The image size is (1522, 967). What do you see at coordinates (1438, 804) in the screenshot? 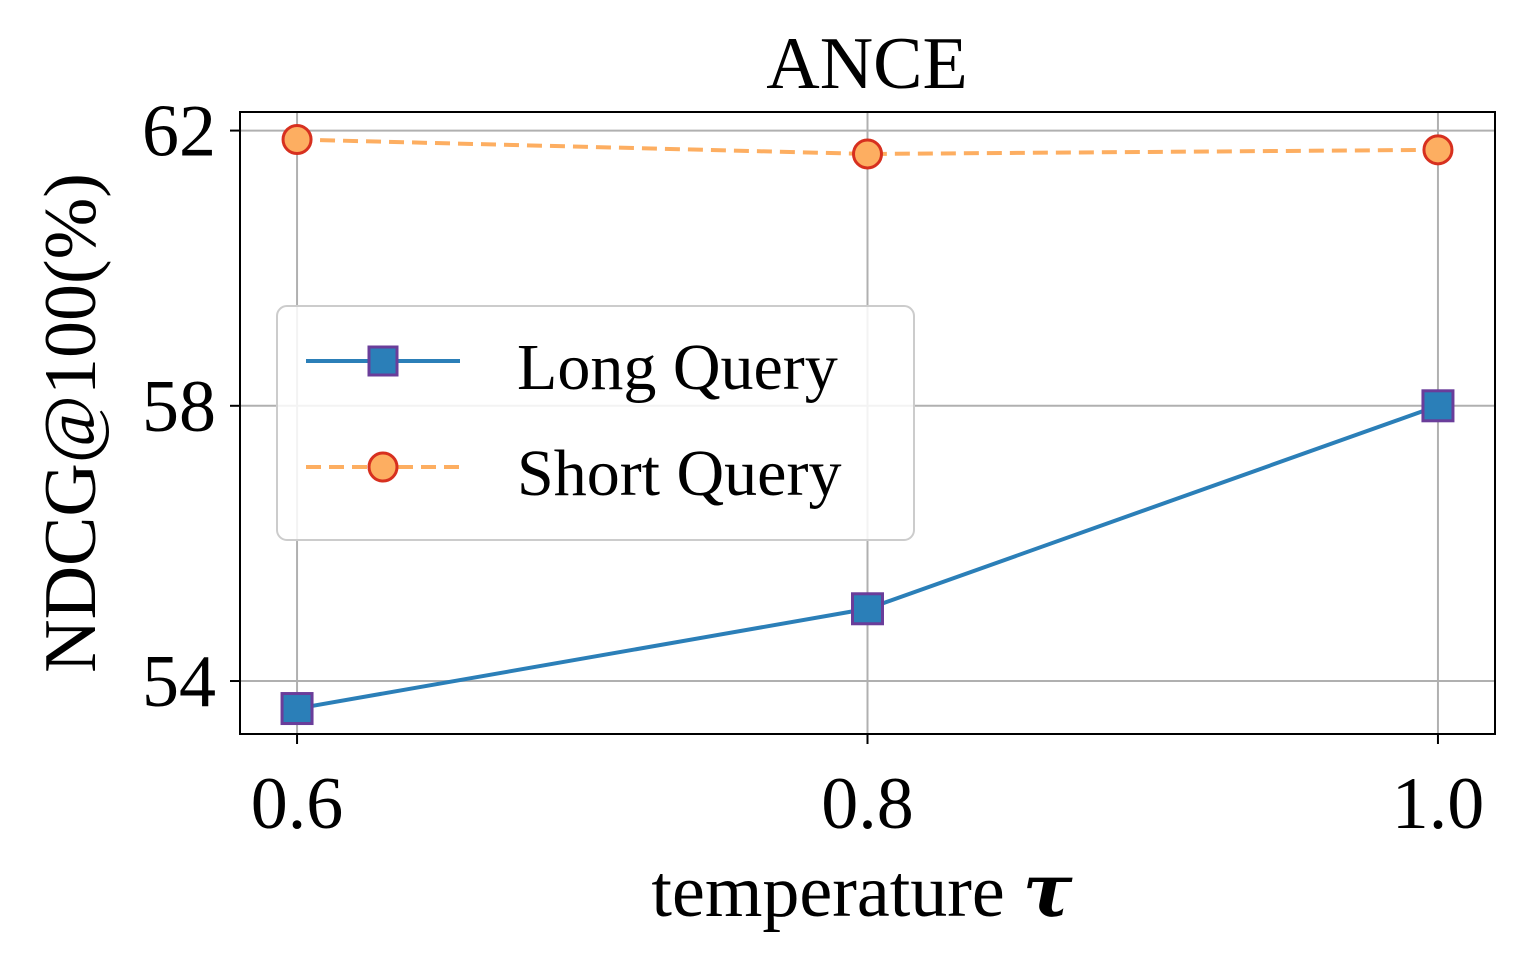
I see `x-tick-label: 1.0` at bounding box center [1438, 804].